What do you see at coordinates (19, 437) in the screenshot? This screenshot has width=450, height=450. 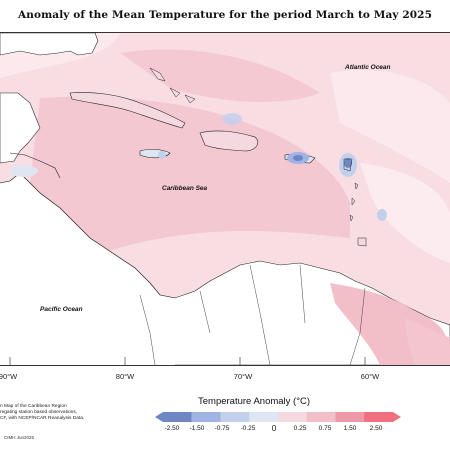 I see `copyright-text: CIMH Jun2025` at bounding box center [19, 437].